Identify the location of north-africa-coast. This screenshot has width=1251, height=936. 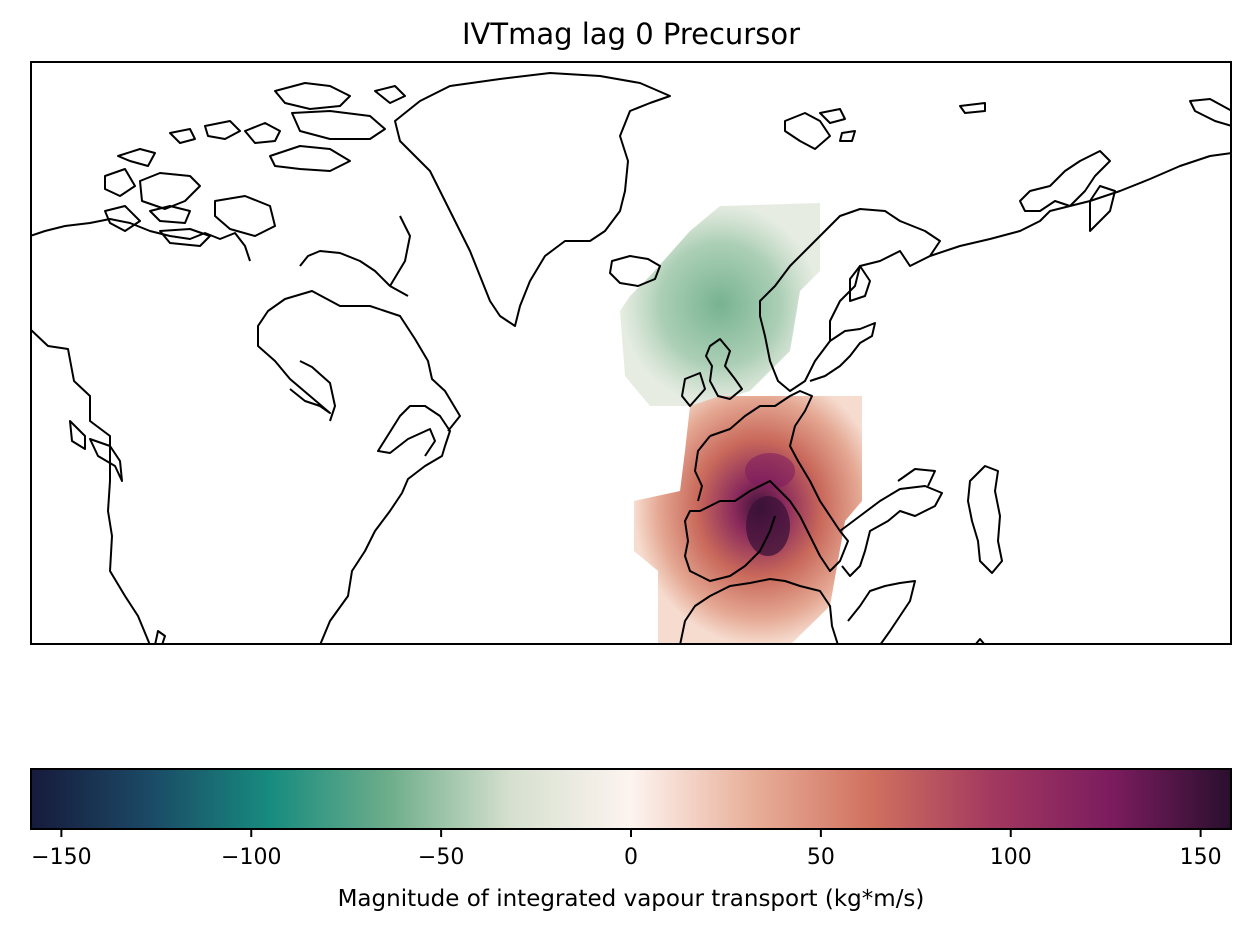
(759, 611).